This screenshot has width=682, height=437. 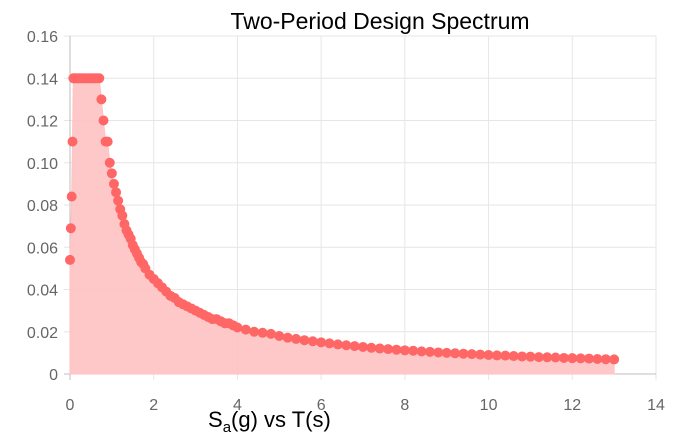 What do you see at coordinates (572, 405) in the screenshot?
I see `x-tick-label: 12` at bounding box center [572, 405].